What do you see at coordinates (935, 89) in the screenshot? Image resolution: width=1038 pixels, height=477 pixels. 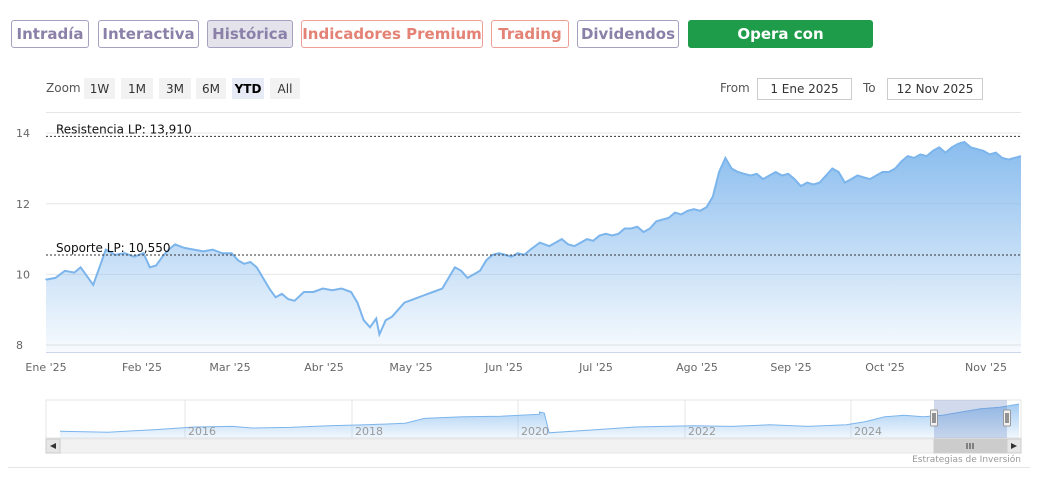 I see `to-date-input` at bounding box center [935, 89].